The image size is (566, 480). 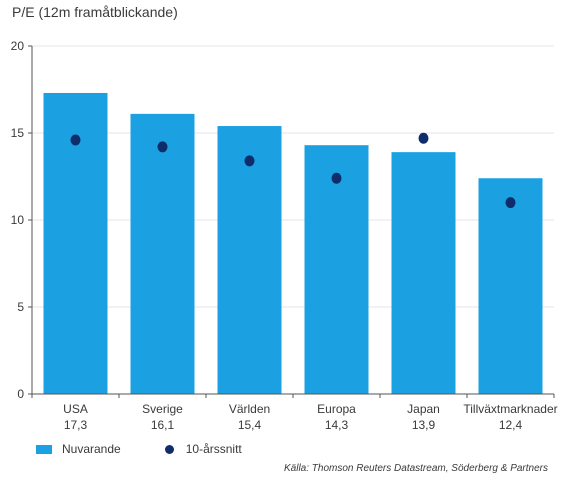 I want to click on y-tick-label: 5, so click(x=20, y=307).